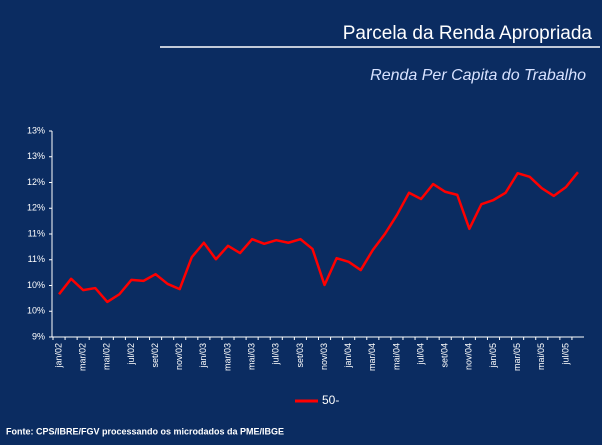  Describe the element at coordinates (252, 356) in the screenshot. I see `x-tick-label: mai/03` at that location.